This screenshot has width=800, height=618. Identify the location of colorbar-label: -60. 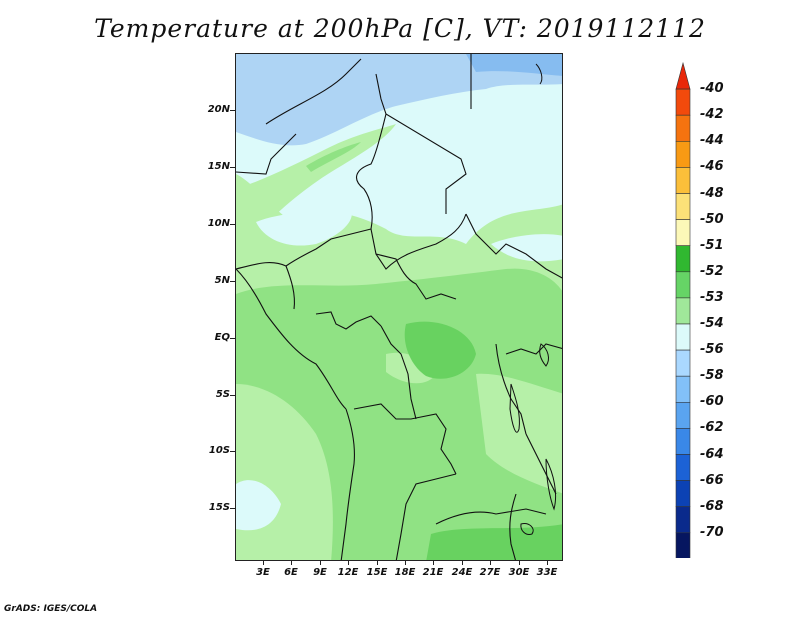
(712, 402).